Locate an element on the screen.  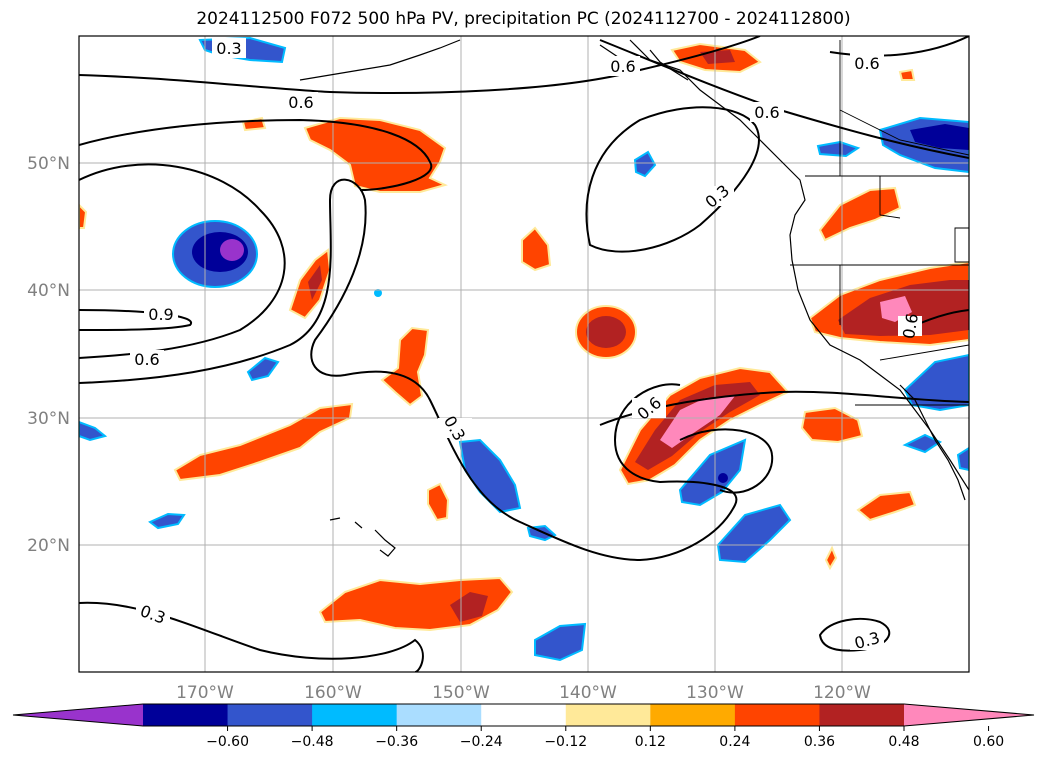
colorbar-label: −0.60 is located at coordinates (227, 742).